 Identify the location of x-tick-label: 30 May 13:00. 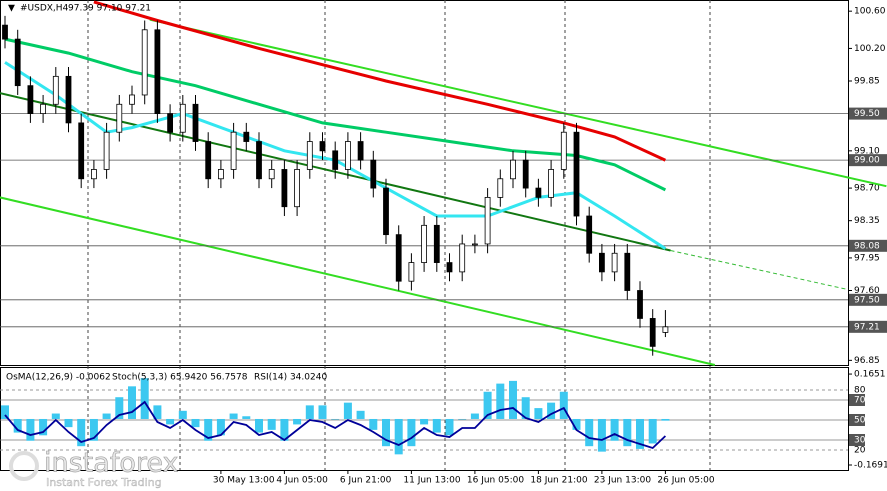
(244, 481).